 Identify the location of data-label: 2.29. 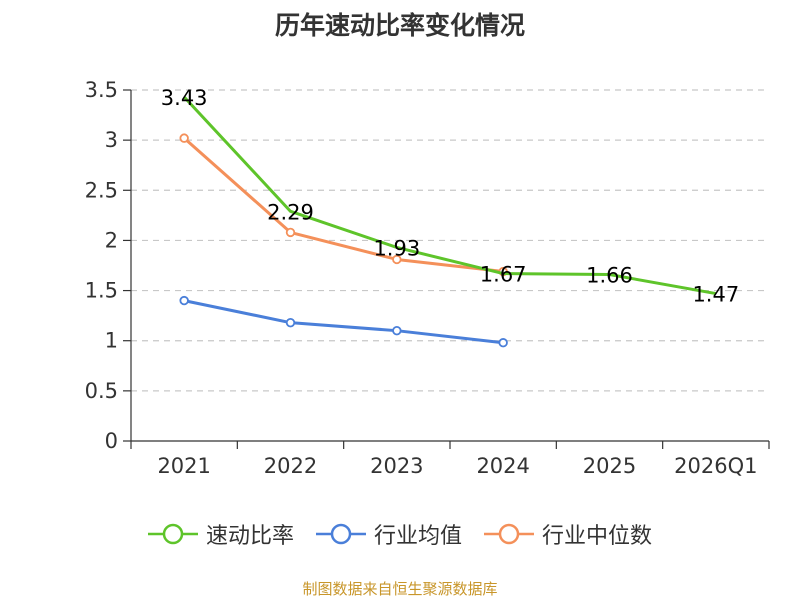
(290, 212).